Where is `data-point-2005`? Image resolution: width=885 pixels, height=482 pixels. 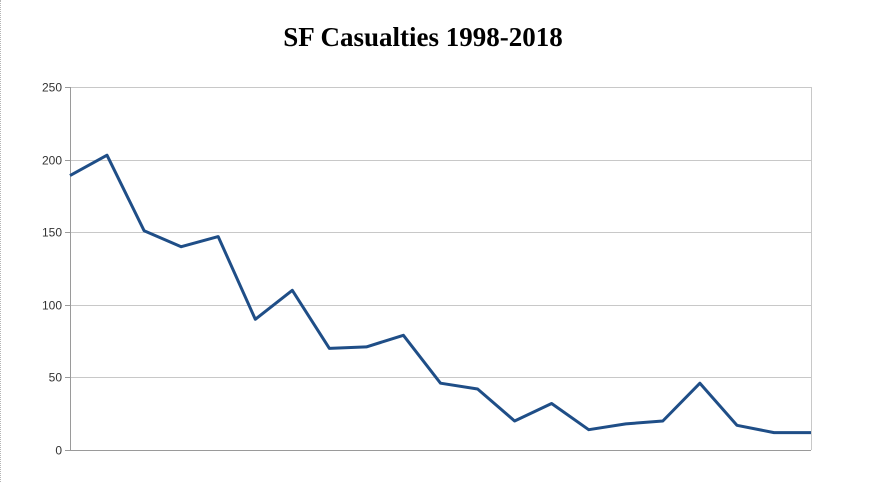 data-point-2005 is located at coordinates (329, 348).